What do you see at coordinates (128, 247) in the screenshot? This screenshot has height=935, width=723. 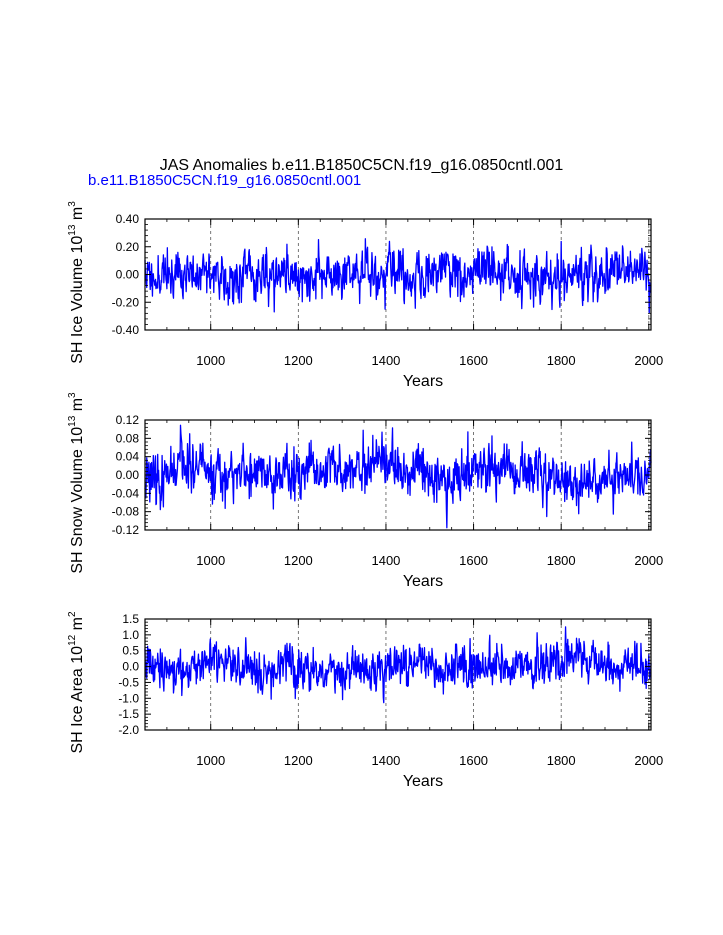 I see `y-tick-label: 0.20` at bounding box center [128, 247].